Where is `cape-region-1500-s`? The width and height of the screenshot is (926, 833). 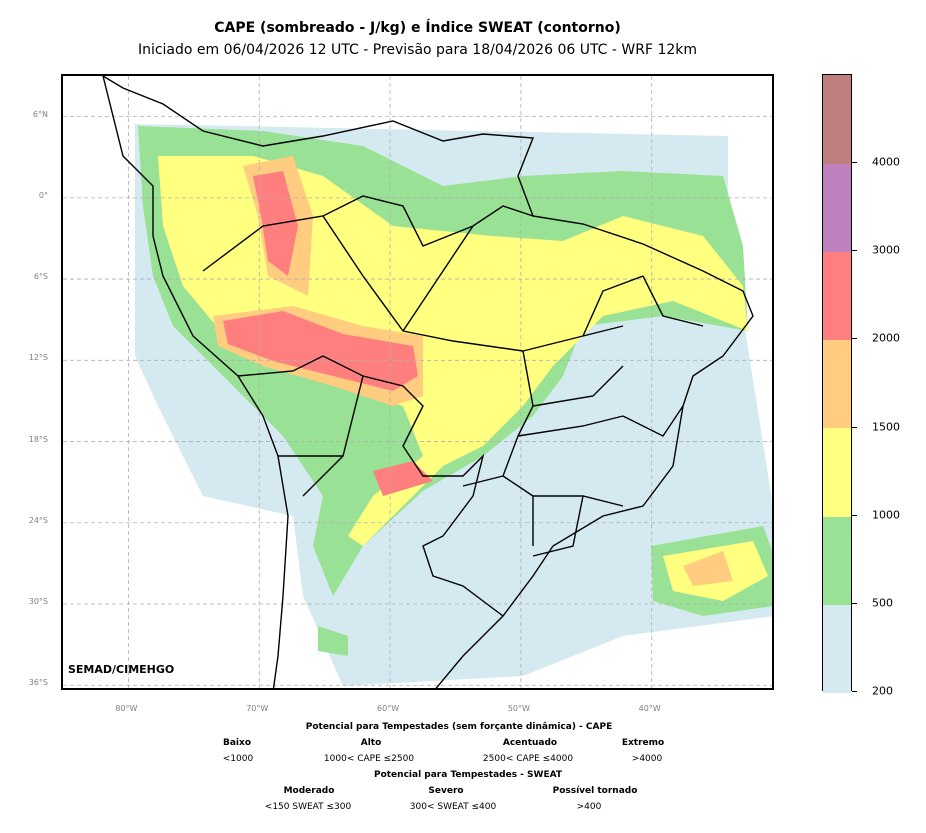 cape-region-1500-s is located at coordinates (708, 568).